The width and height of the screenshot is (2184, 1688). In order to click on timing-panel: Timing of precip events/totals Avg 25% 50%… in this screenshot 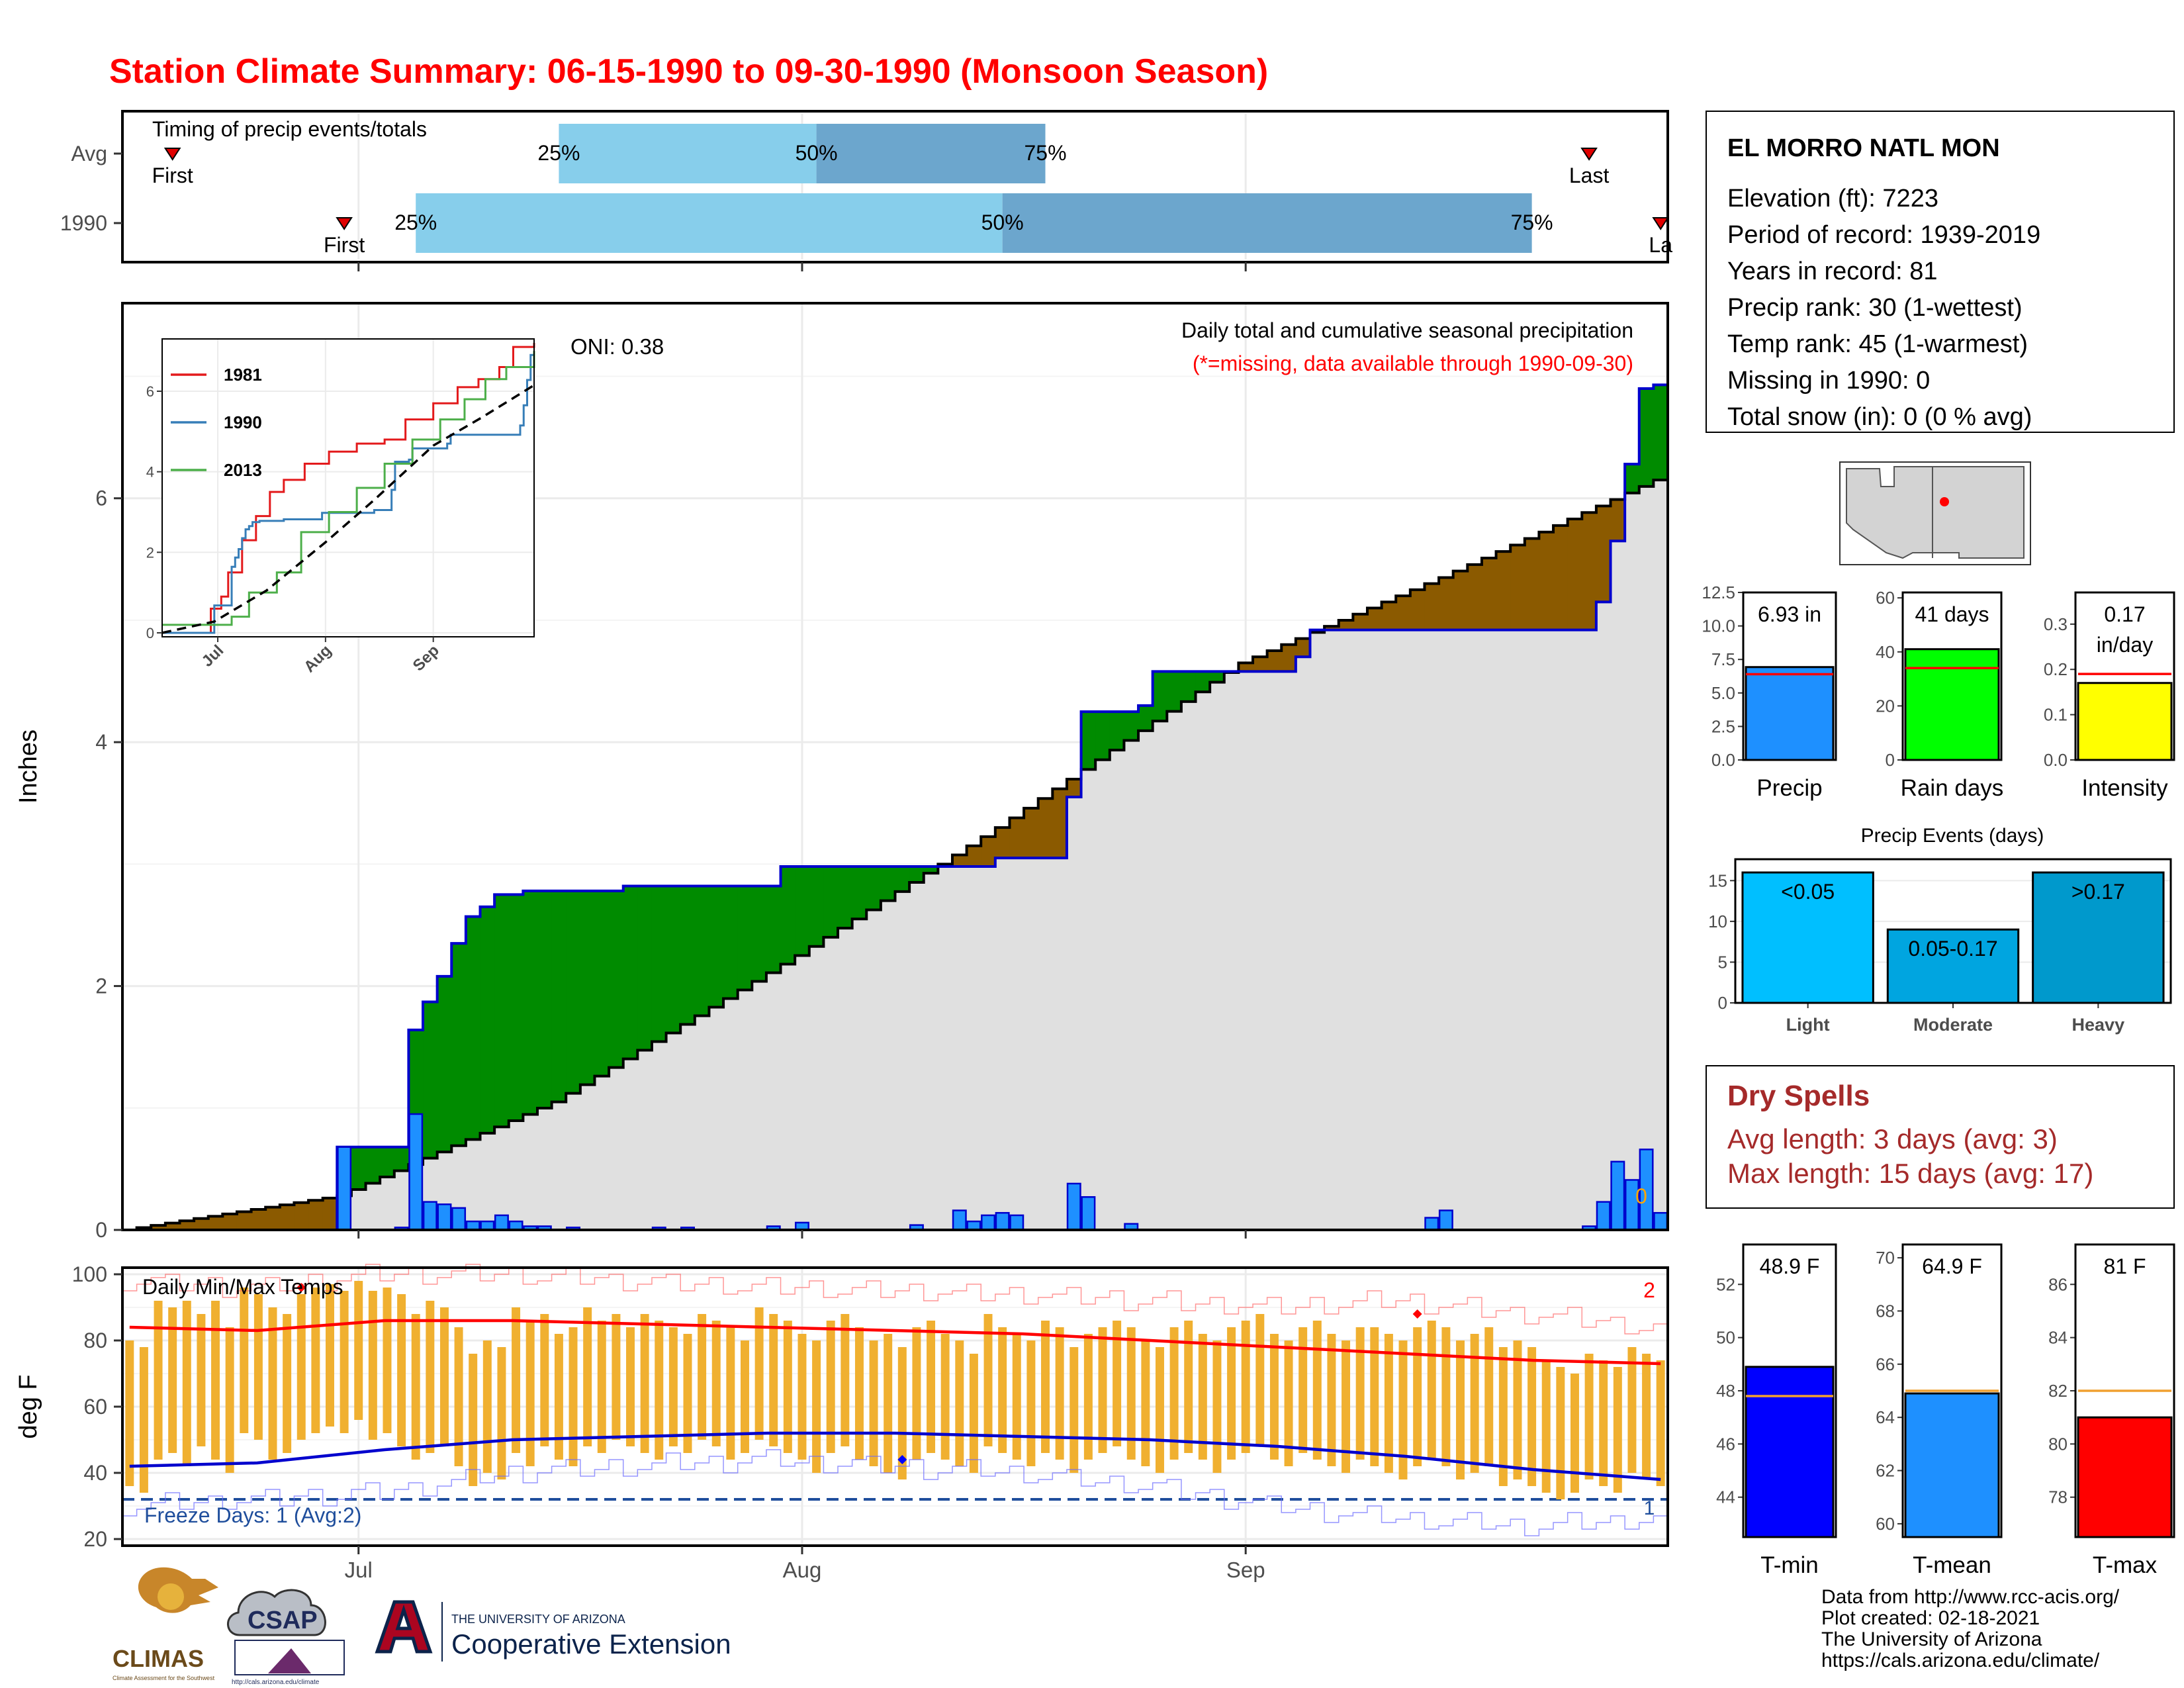, I will do `click(866, 190)`.